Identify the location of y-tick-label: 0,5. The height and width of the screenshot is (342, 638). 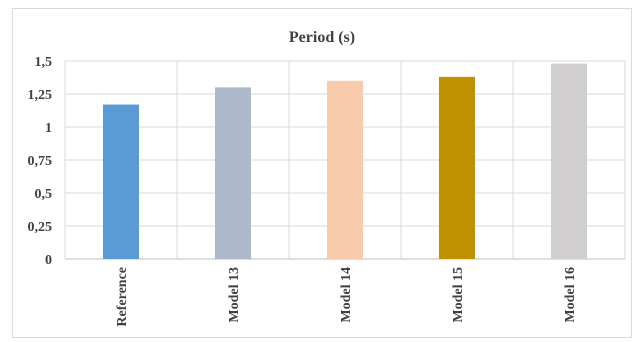
(44, 194).